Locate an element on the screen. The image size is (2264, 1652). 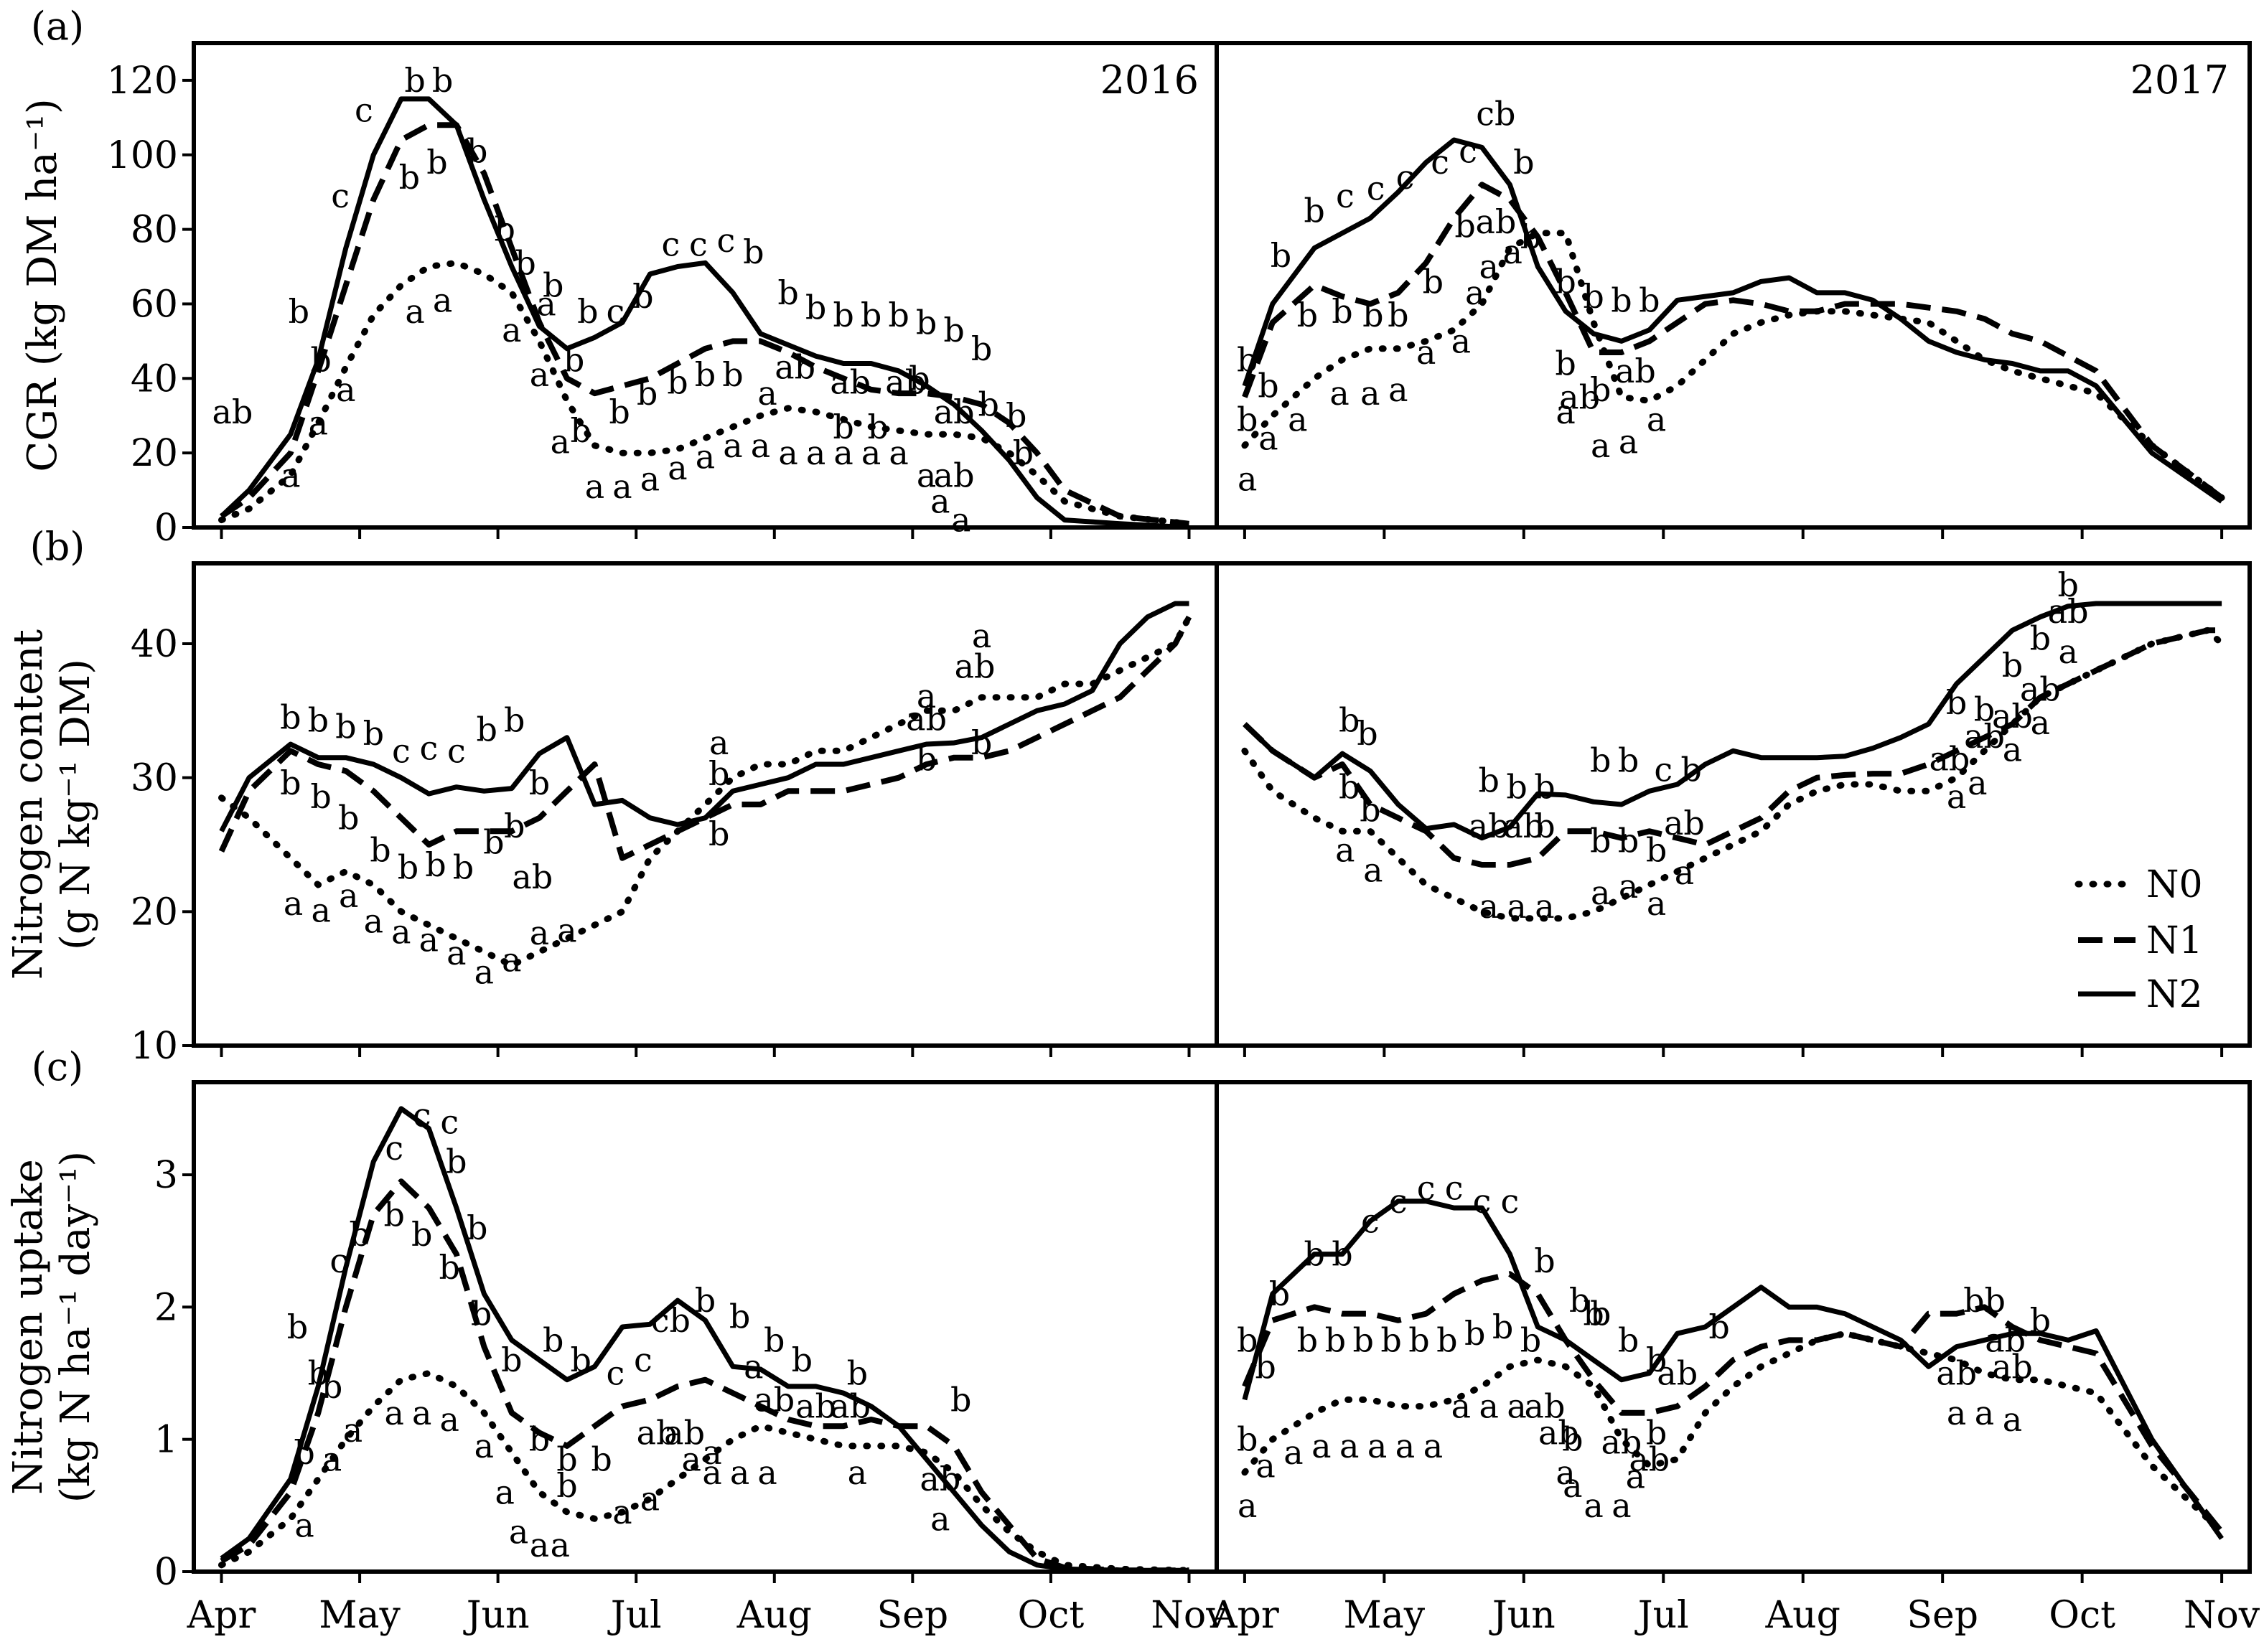
y-tick-label: 10 is located at coordinates (154, 1046).